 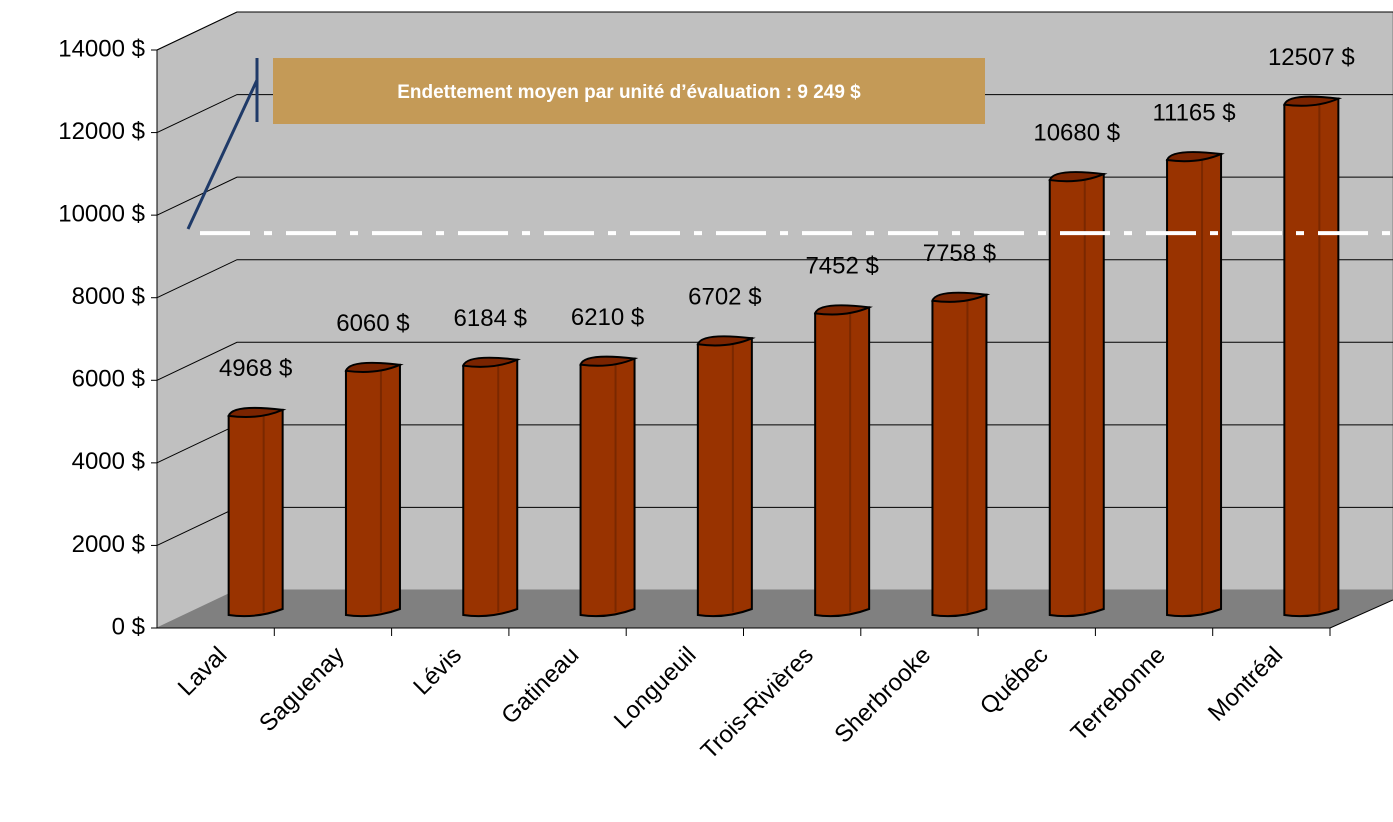 I want to click on x-tick-label: Gatineau, so click(x=540, y=686).